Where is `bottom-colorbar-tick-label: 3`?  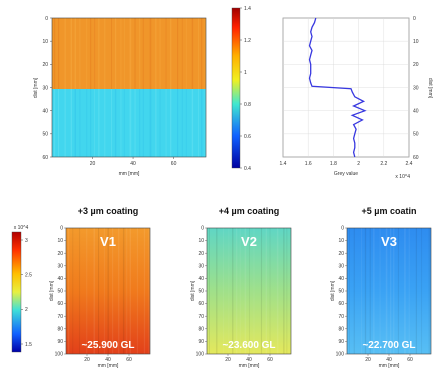
bottom-colorbar-tick-label: 3 is located at coordinates (26, 241).